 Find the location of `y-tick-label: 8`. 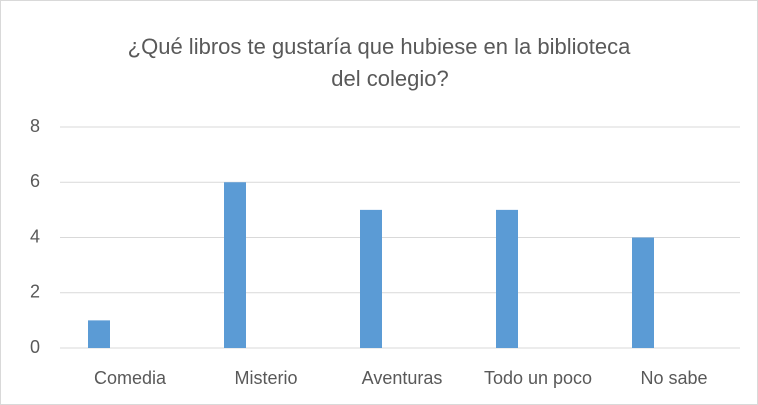

y-tick-label: 8 is located at coordinates (35, 126).